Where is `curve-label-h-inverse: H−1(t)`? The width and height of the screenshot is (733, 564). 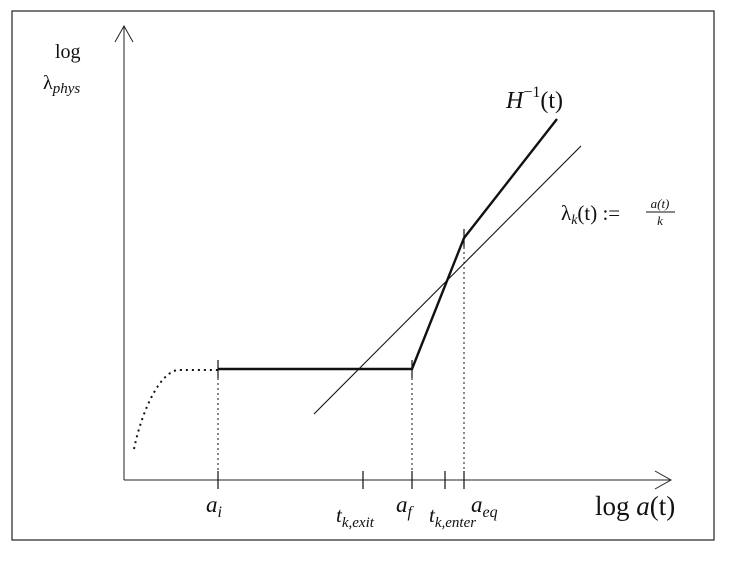 curve-label-h-inverse: H−1(t) is located at coordinates (534, 99).